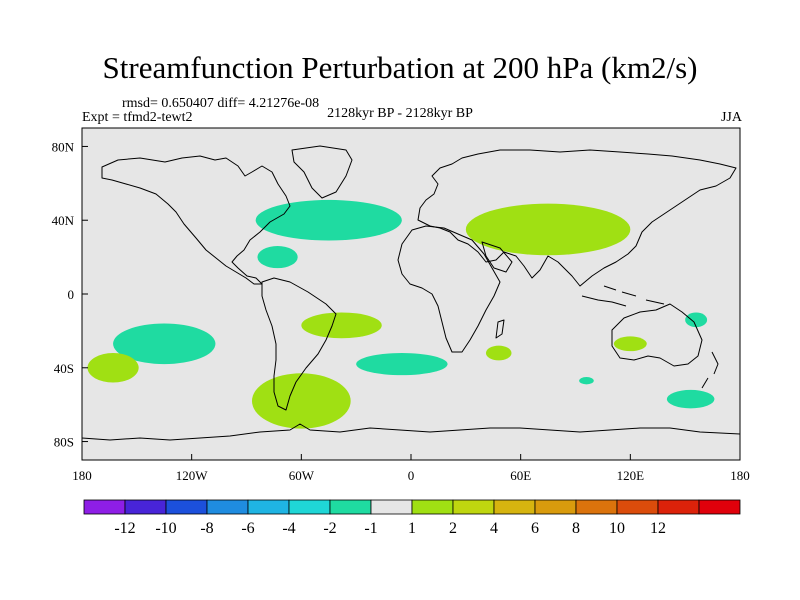  Describe the element at coordinates (247, 528) in the screenshot. I see `colorbar-label: -6` at that location.